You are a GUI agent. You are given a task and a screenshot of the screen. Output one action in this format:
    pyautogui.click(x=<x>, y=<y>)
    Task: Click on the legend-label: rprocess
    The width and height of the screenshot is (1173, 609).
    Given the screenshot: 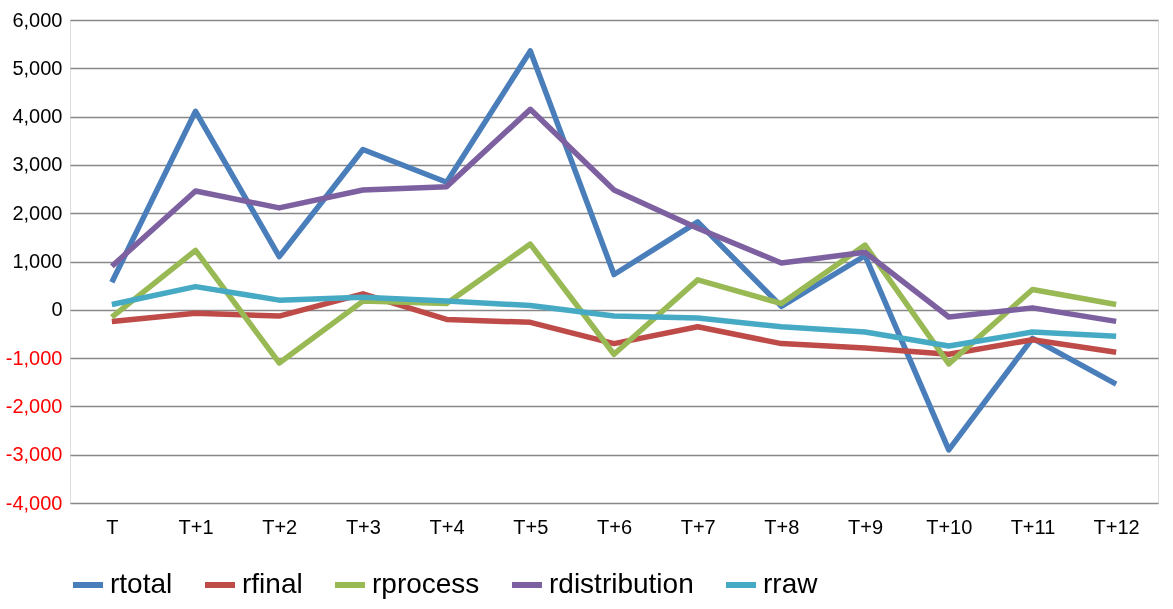 What is the action you would take?
    pyautogui.click(x=426, y=583)
    